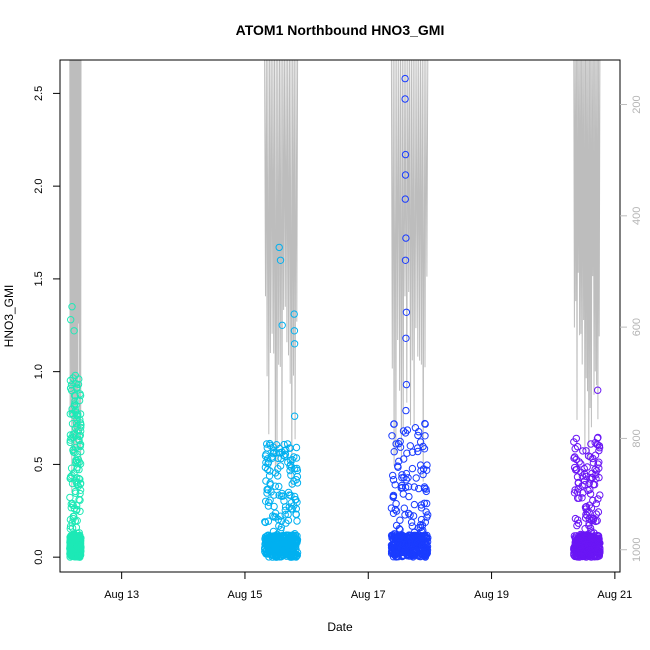 This screenshot has height=650, width=650. Describe the element at coordinates (46, 325) in the screenshot. I see `y-axis: 0.0 0.5 1.0 1.5 2.0 2.5` at that location.